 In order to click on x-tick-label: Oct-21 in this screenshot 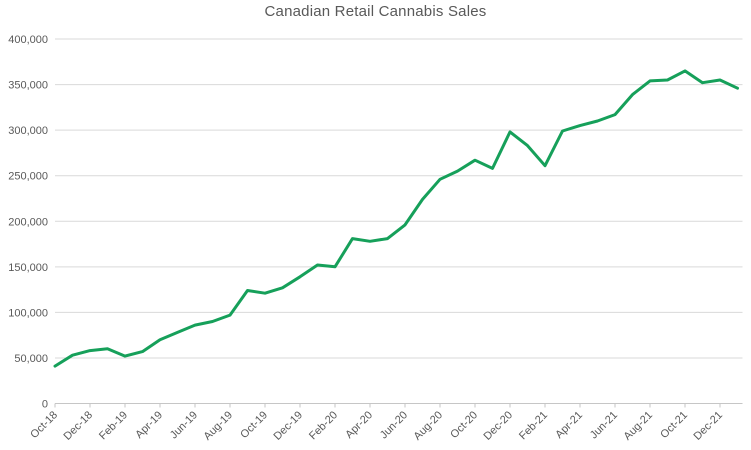, I will do `click(674, 425)`.